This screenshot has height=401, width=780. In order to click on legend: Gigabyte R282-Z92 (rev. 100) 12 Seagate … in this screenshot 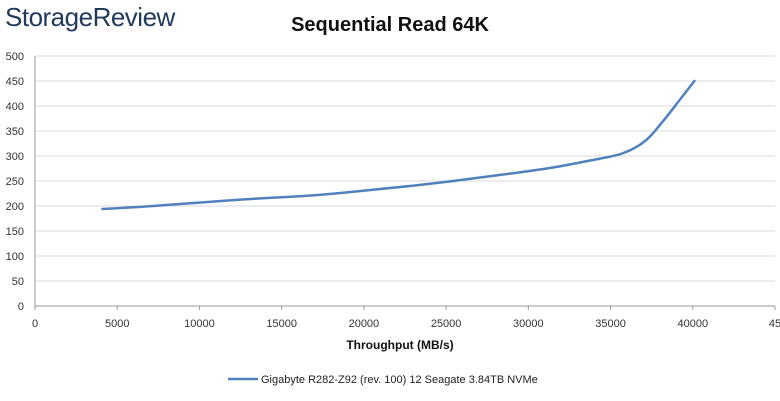, I will do `click(383, 380)`.